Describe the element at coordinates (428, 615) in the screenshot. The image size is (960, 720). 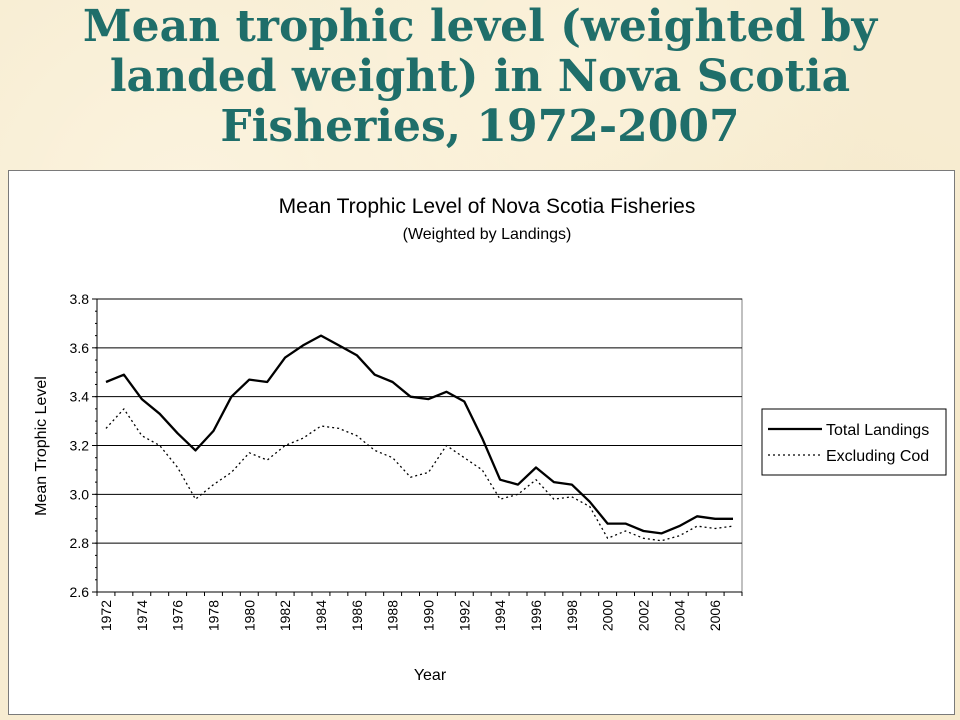
I see `x-tick-label: 1990` at that location.